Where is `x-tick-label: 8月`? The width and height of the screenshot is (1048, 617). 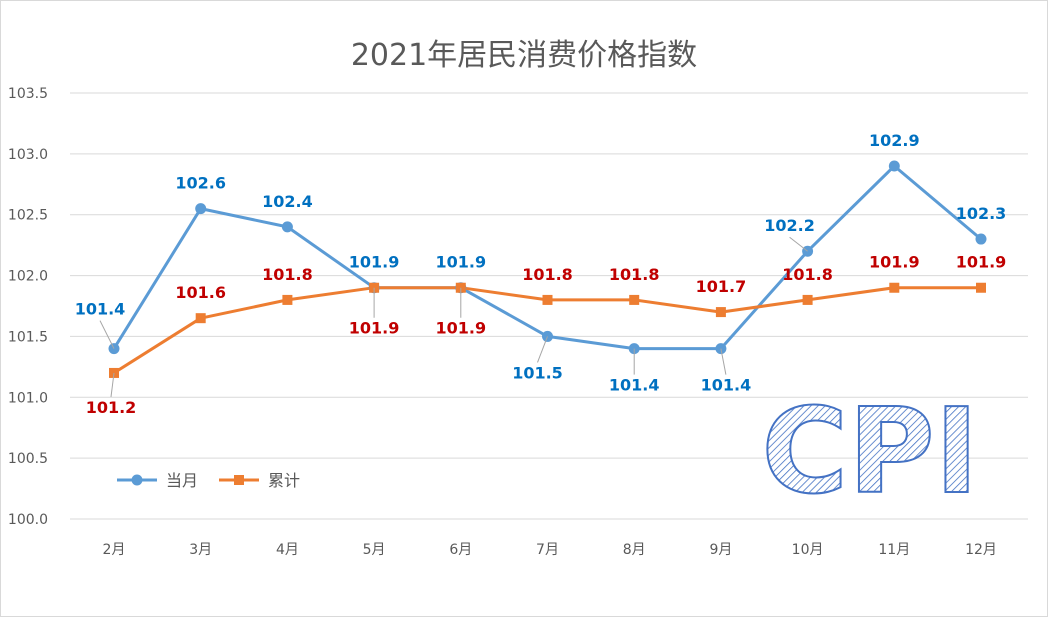
x-tick-label: 8月 is located at coordinates (634, 550).